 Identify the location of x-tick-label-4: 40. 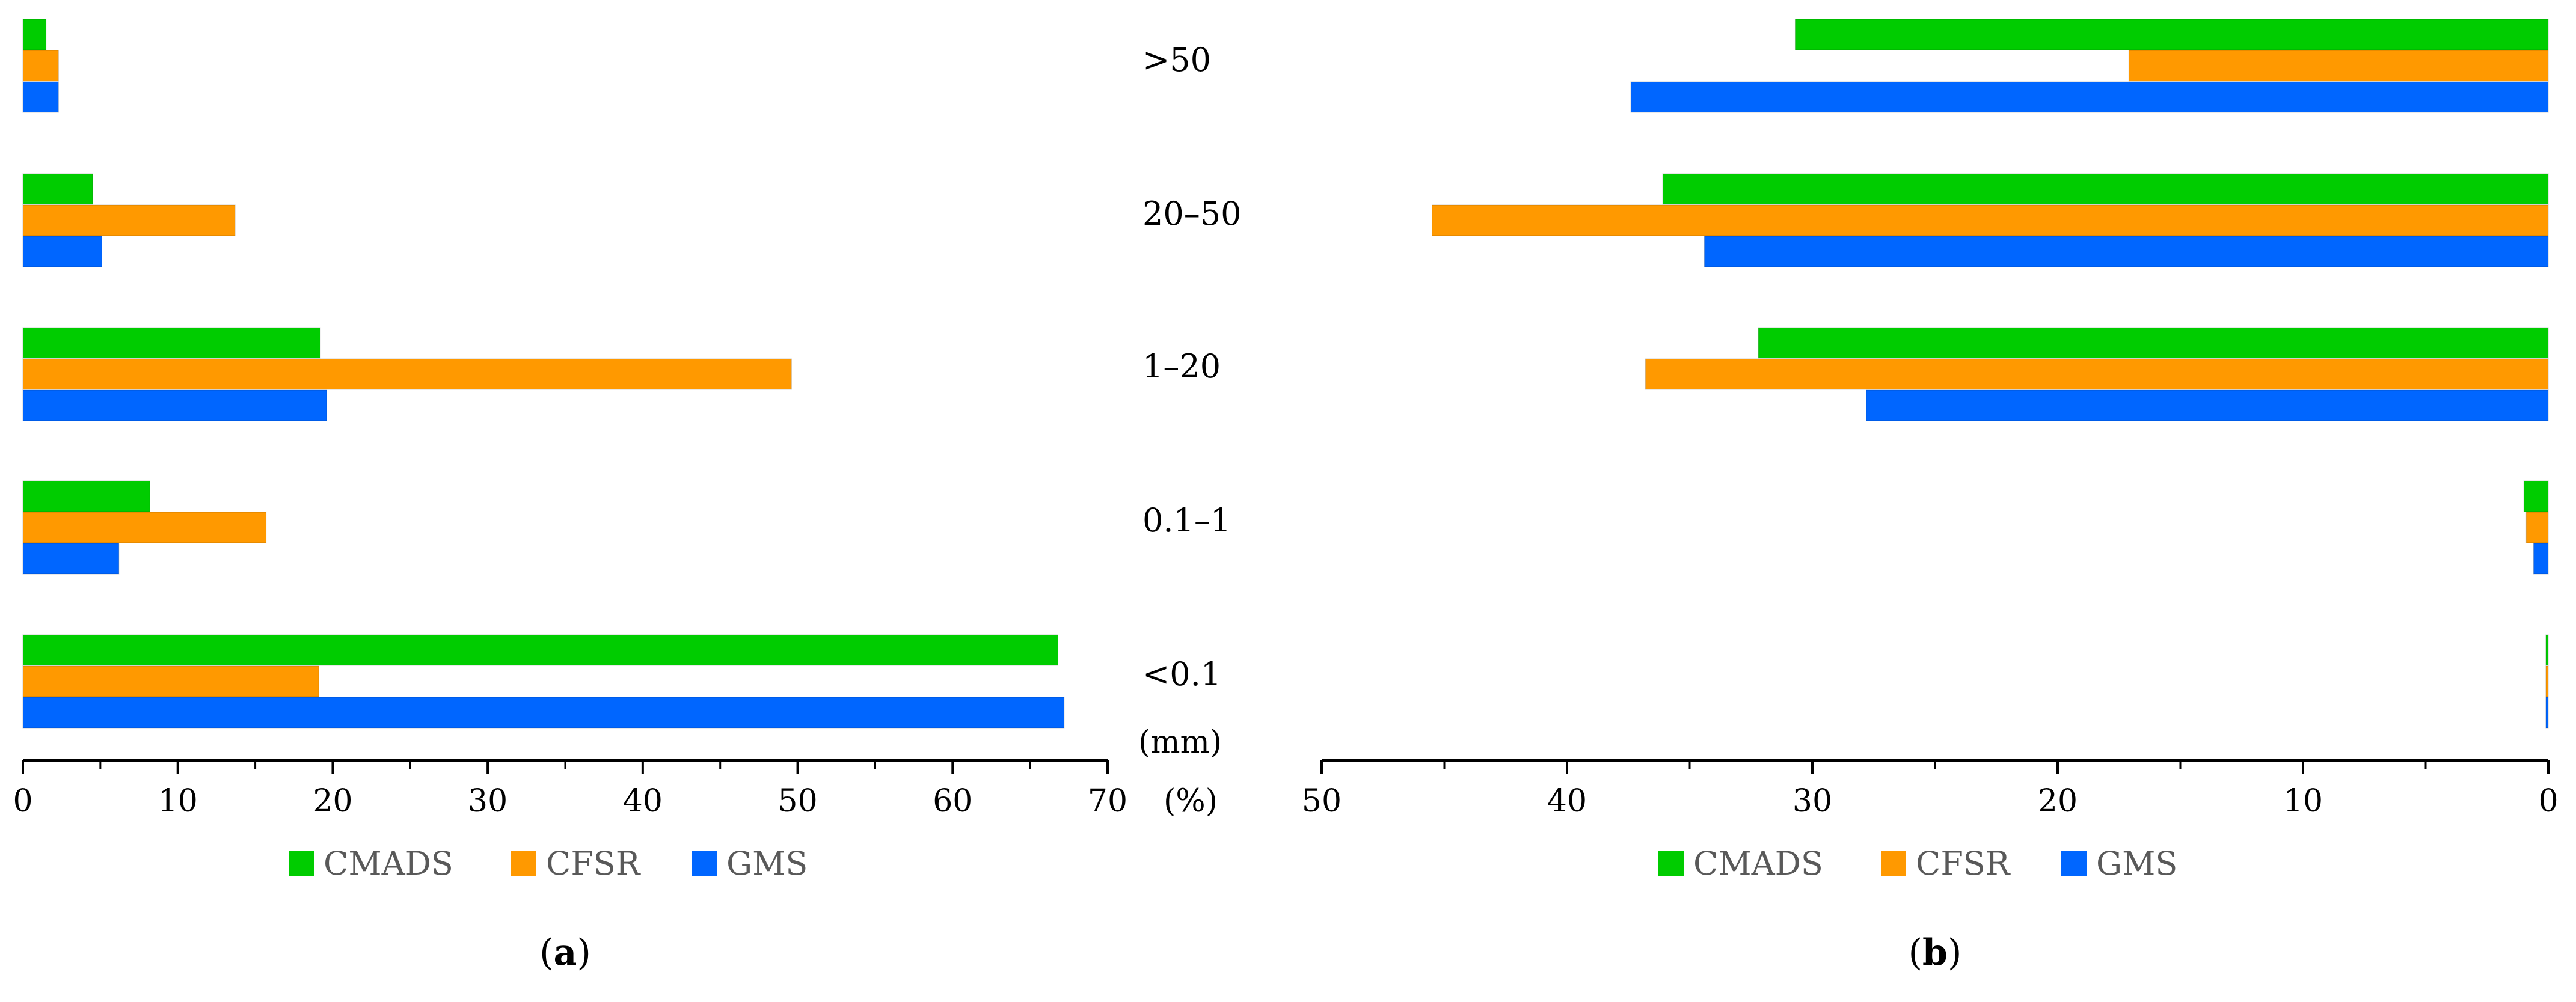
(643, 801).